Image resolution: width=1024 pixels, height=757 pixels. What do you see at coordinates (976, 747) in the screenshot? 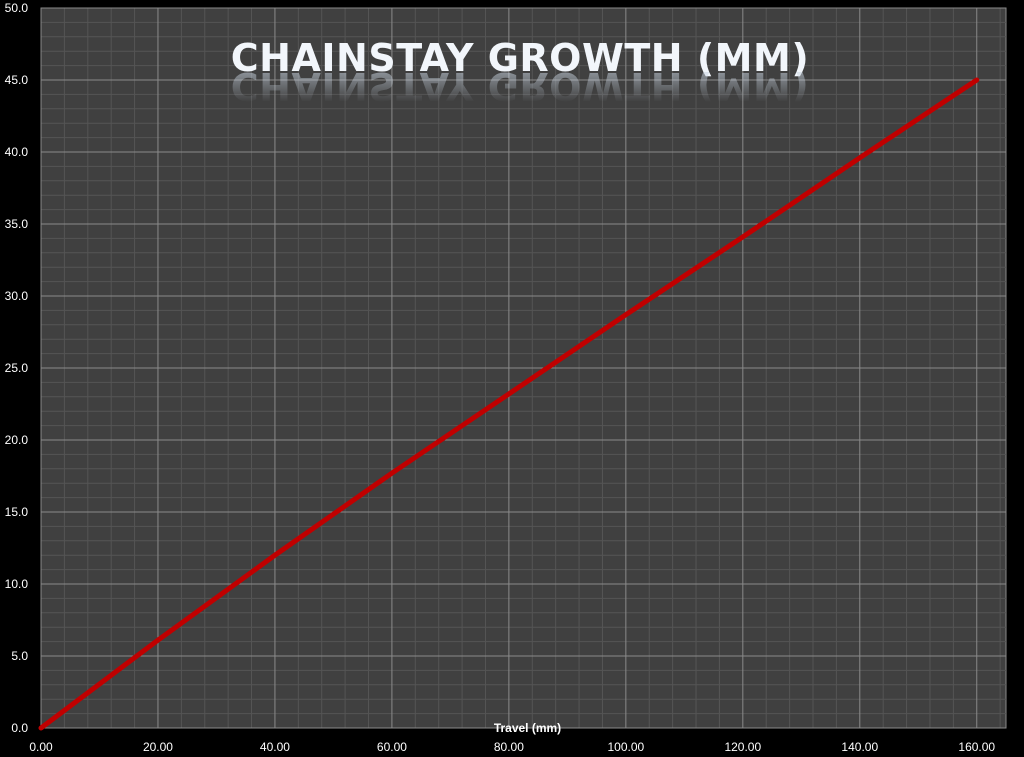
I see `x-tick-label: 160.00` at bounding box center [976, 747].